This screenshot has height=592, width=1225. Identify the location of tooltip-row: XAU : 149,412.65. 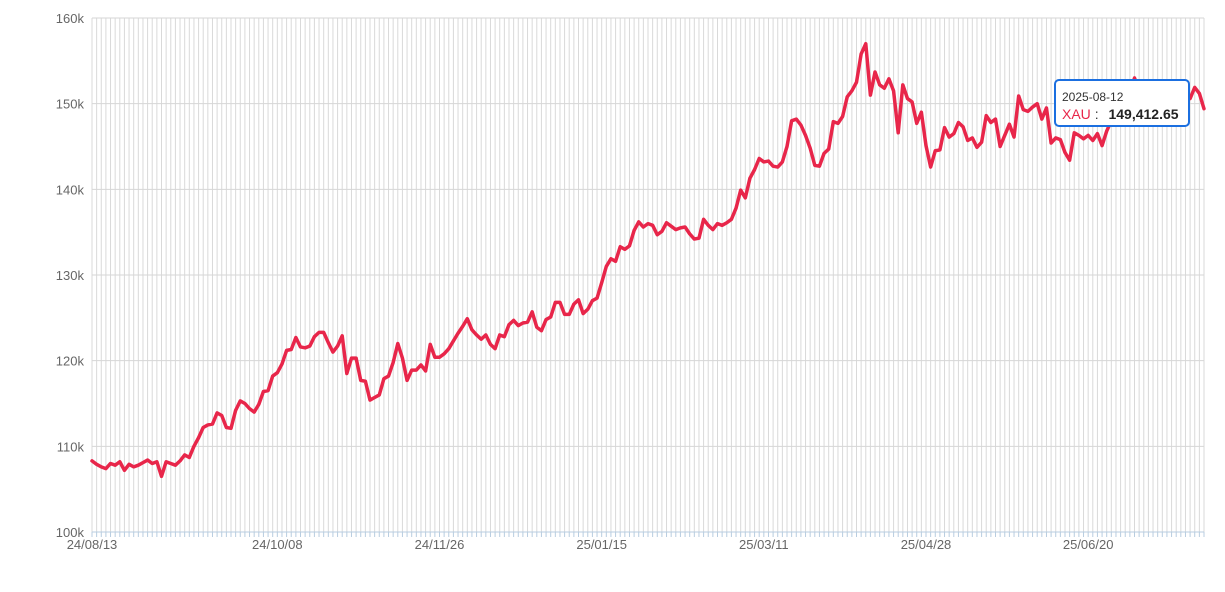
(1125, 114).